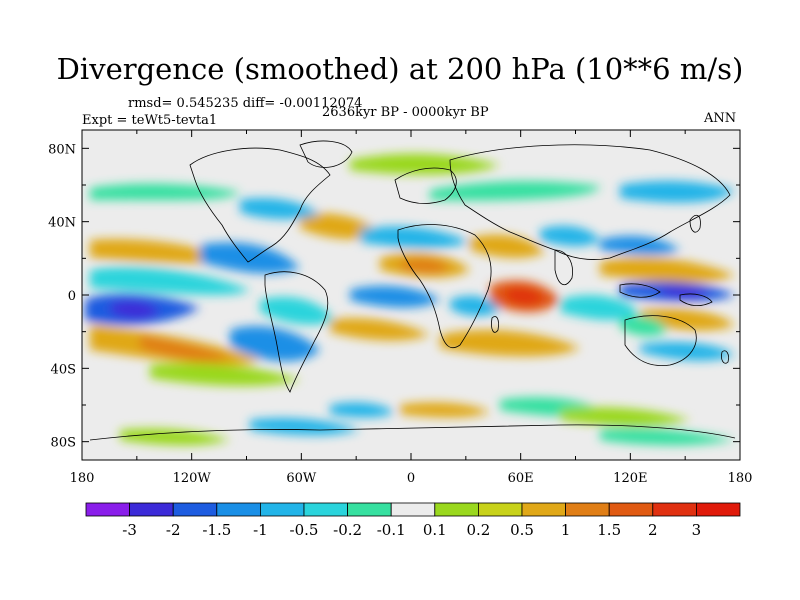  I want to click on colorbar-label: -2, so click(173, 530).